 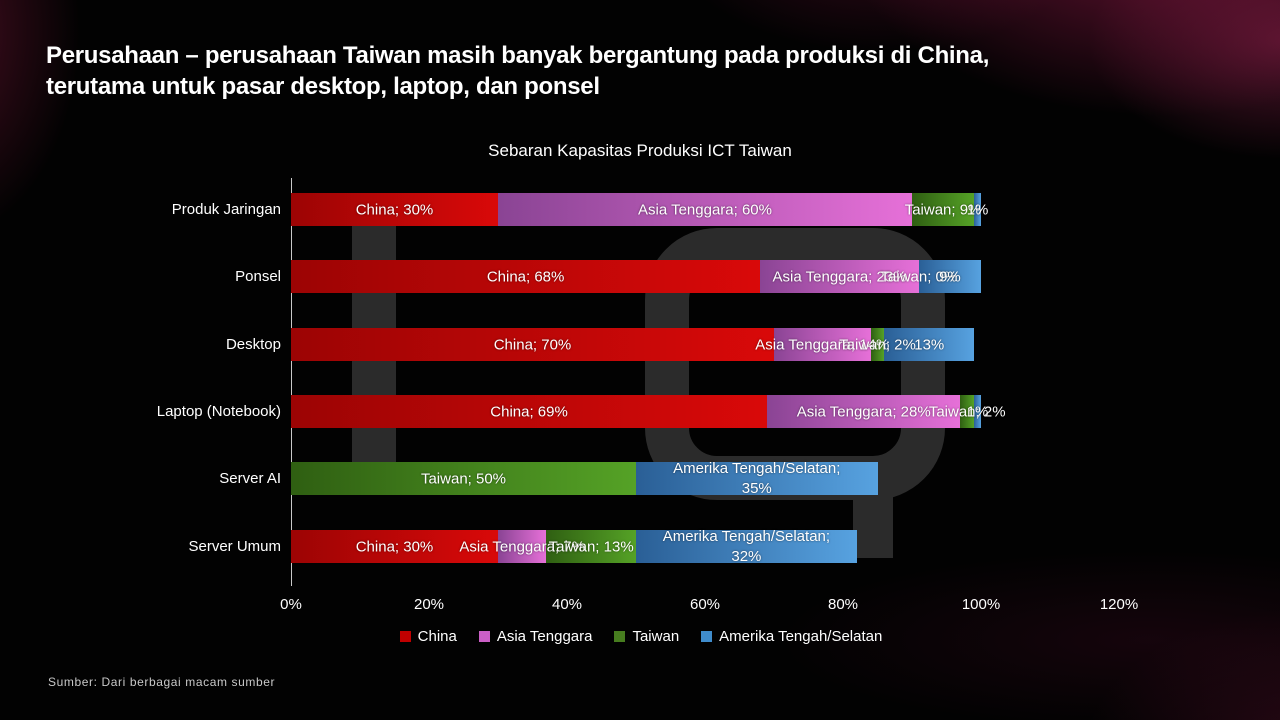 I want to click on category-label: Ponsel, so click(x=258, y=276).